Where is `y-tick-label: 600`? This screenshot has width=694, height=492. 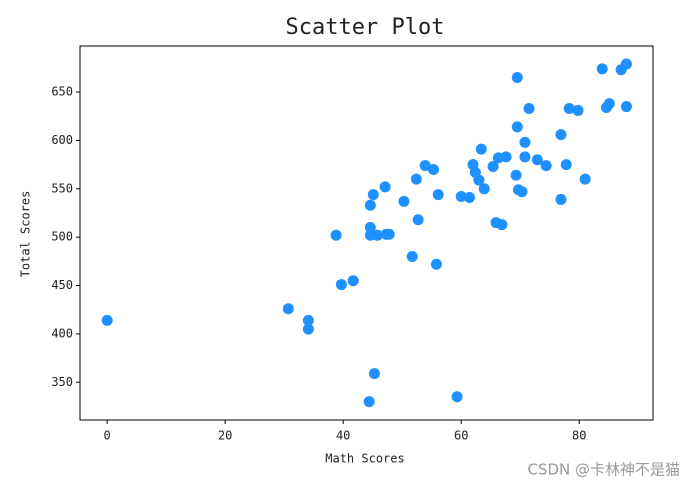 y-tick-label: 600 is located at coordinates (62, 140).